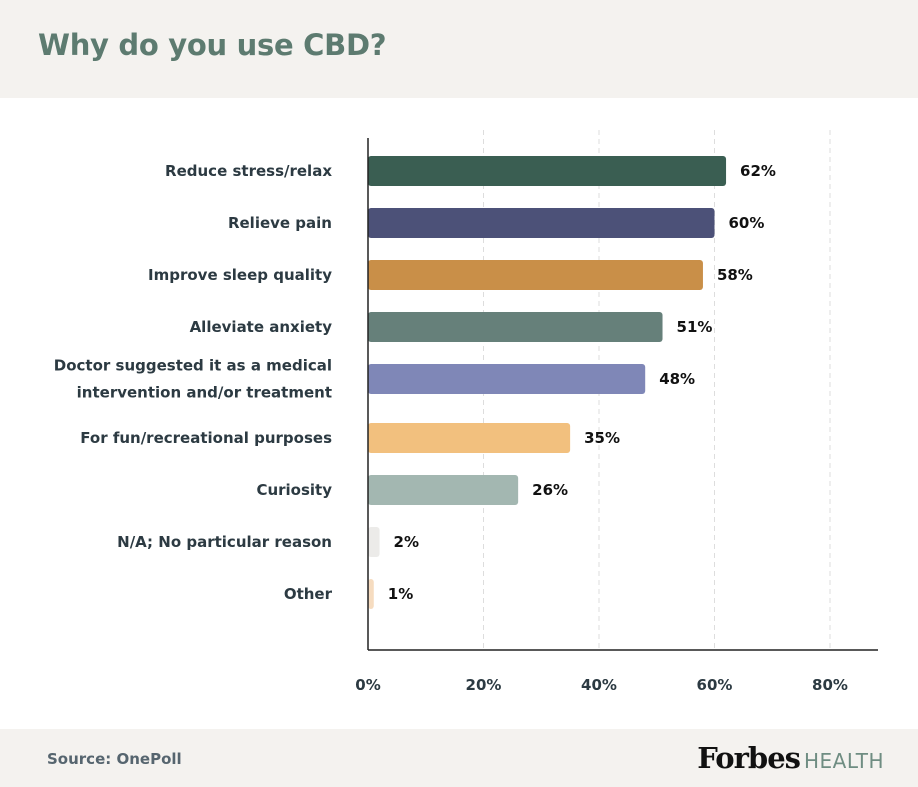 Image resolution: width=918 pixels, height=787 pixels. Describe the element at coordinates (484, 685) in the screenshot. I see `x-tick-label: 20%` at that location.